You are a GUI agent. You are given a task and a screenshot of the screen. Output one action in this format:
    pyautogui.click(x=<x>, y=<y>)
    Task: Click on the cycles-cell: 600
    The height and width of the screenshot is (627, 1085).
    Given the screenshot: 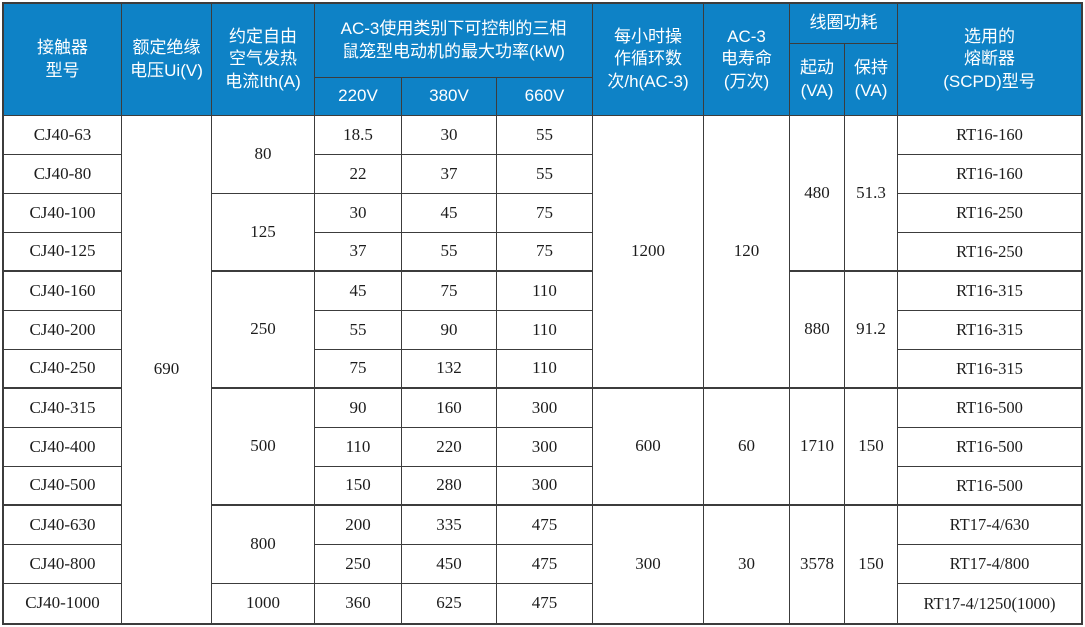 What is the action you would take?
    pyautogui.click(x=648, y=447)
    